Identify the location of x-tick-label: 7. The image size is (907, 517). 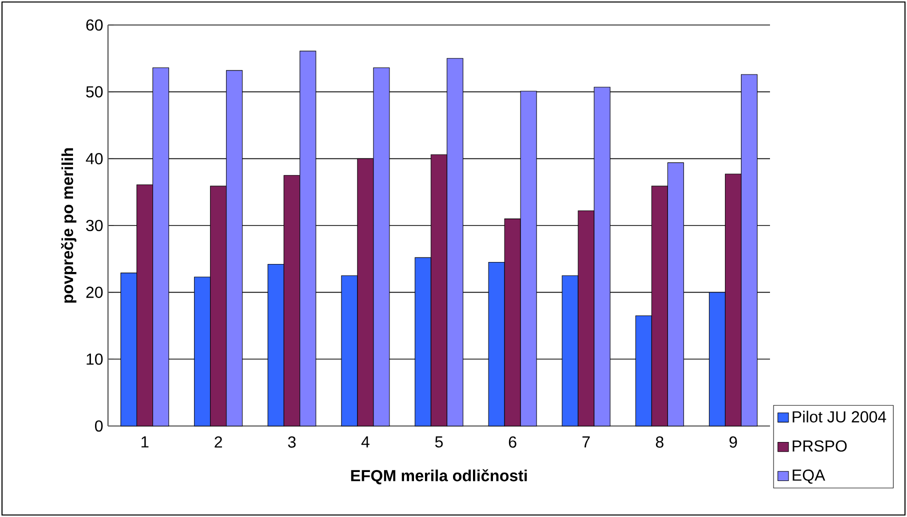
(586, 442).